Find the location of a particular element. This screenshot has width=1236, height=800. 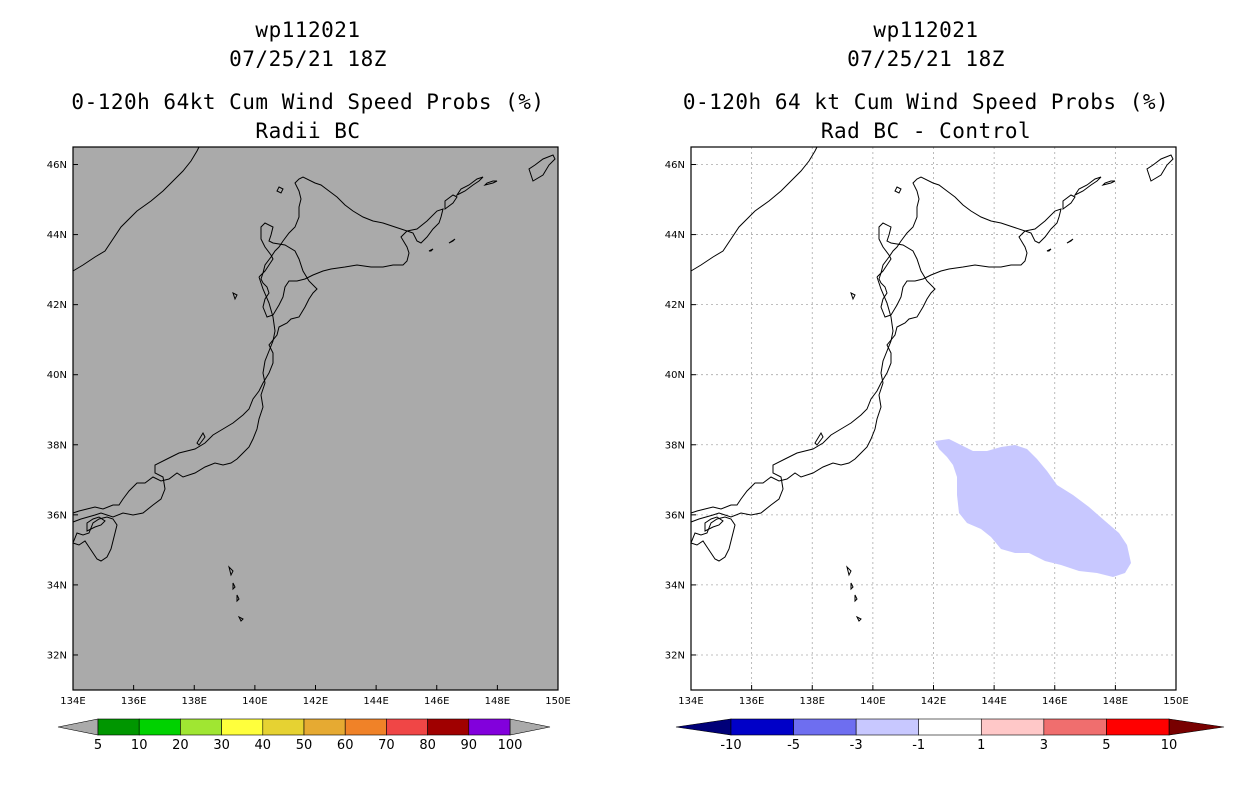

right-colorbar: -10 -5 -3 -1 1 3 5 10 is located at coordinates (950, 735).